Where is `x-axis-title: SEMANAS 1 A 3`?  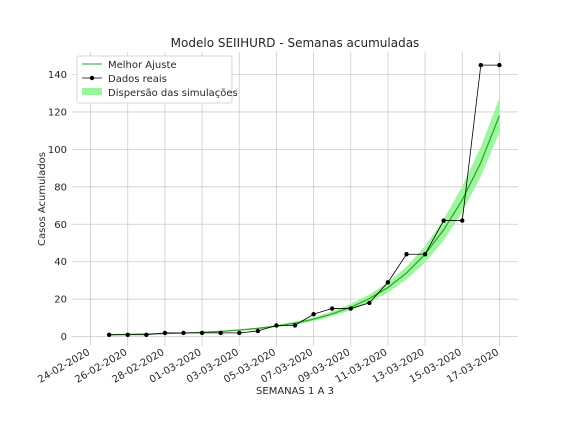 x-axis-title: SEMANAS 1 A 3 is located at coordinates (295, 391).